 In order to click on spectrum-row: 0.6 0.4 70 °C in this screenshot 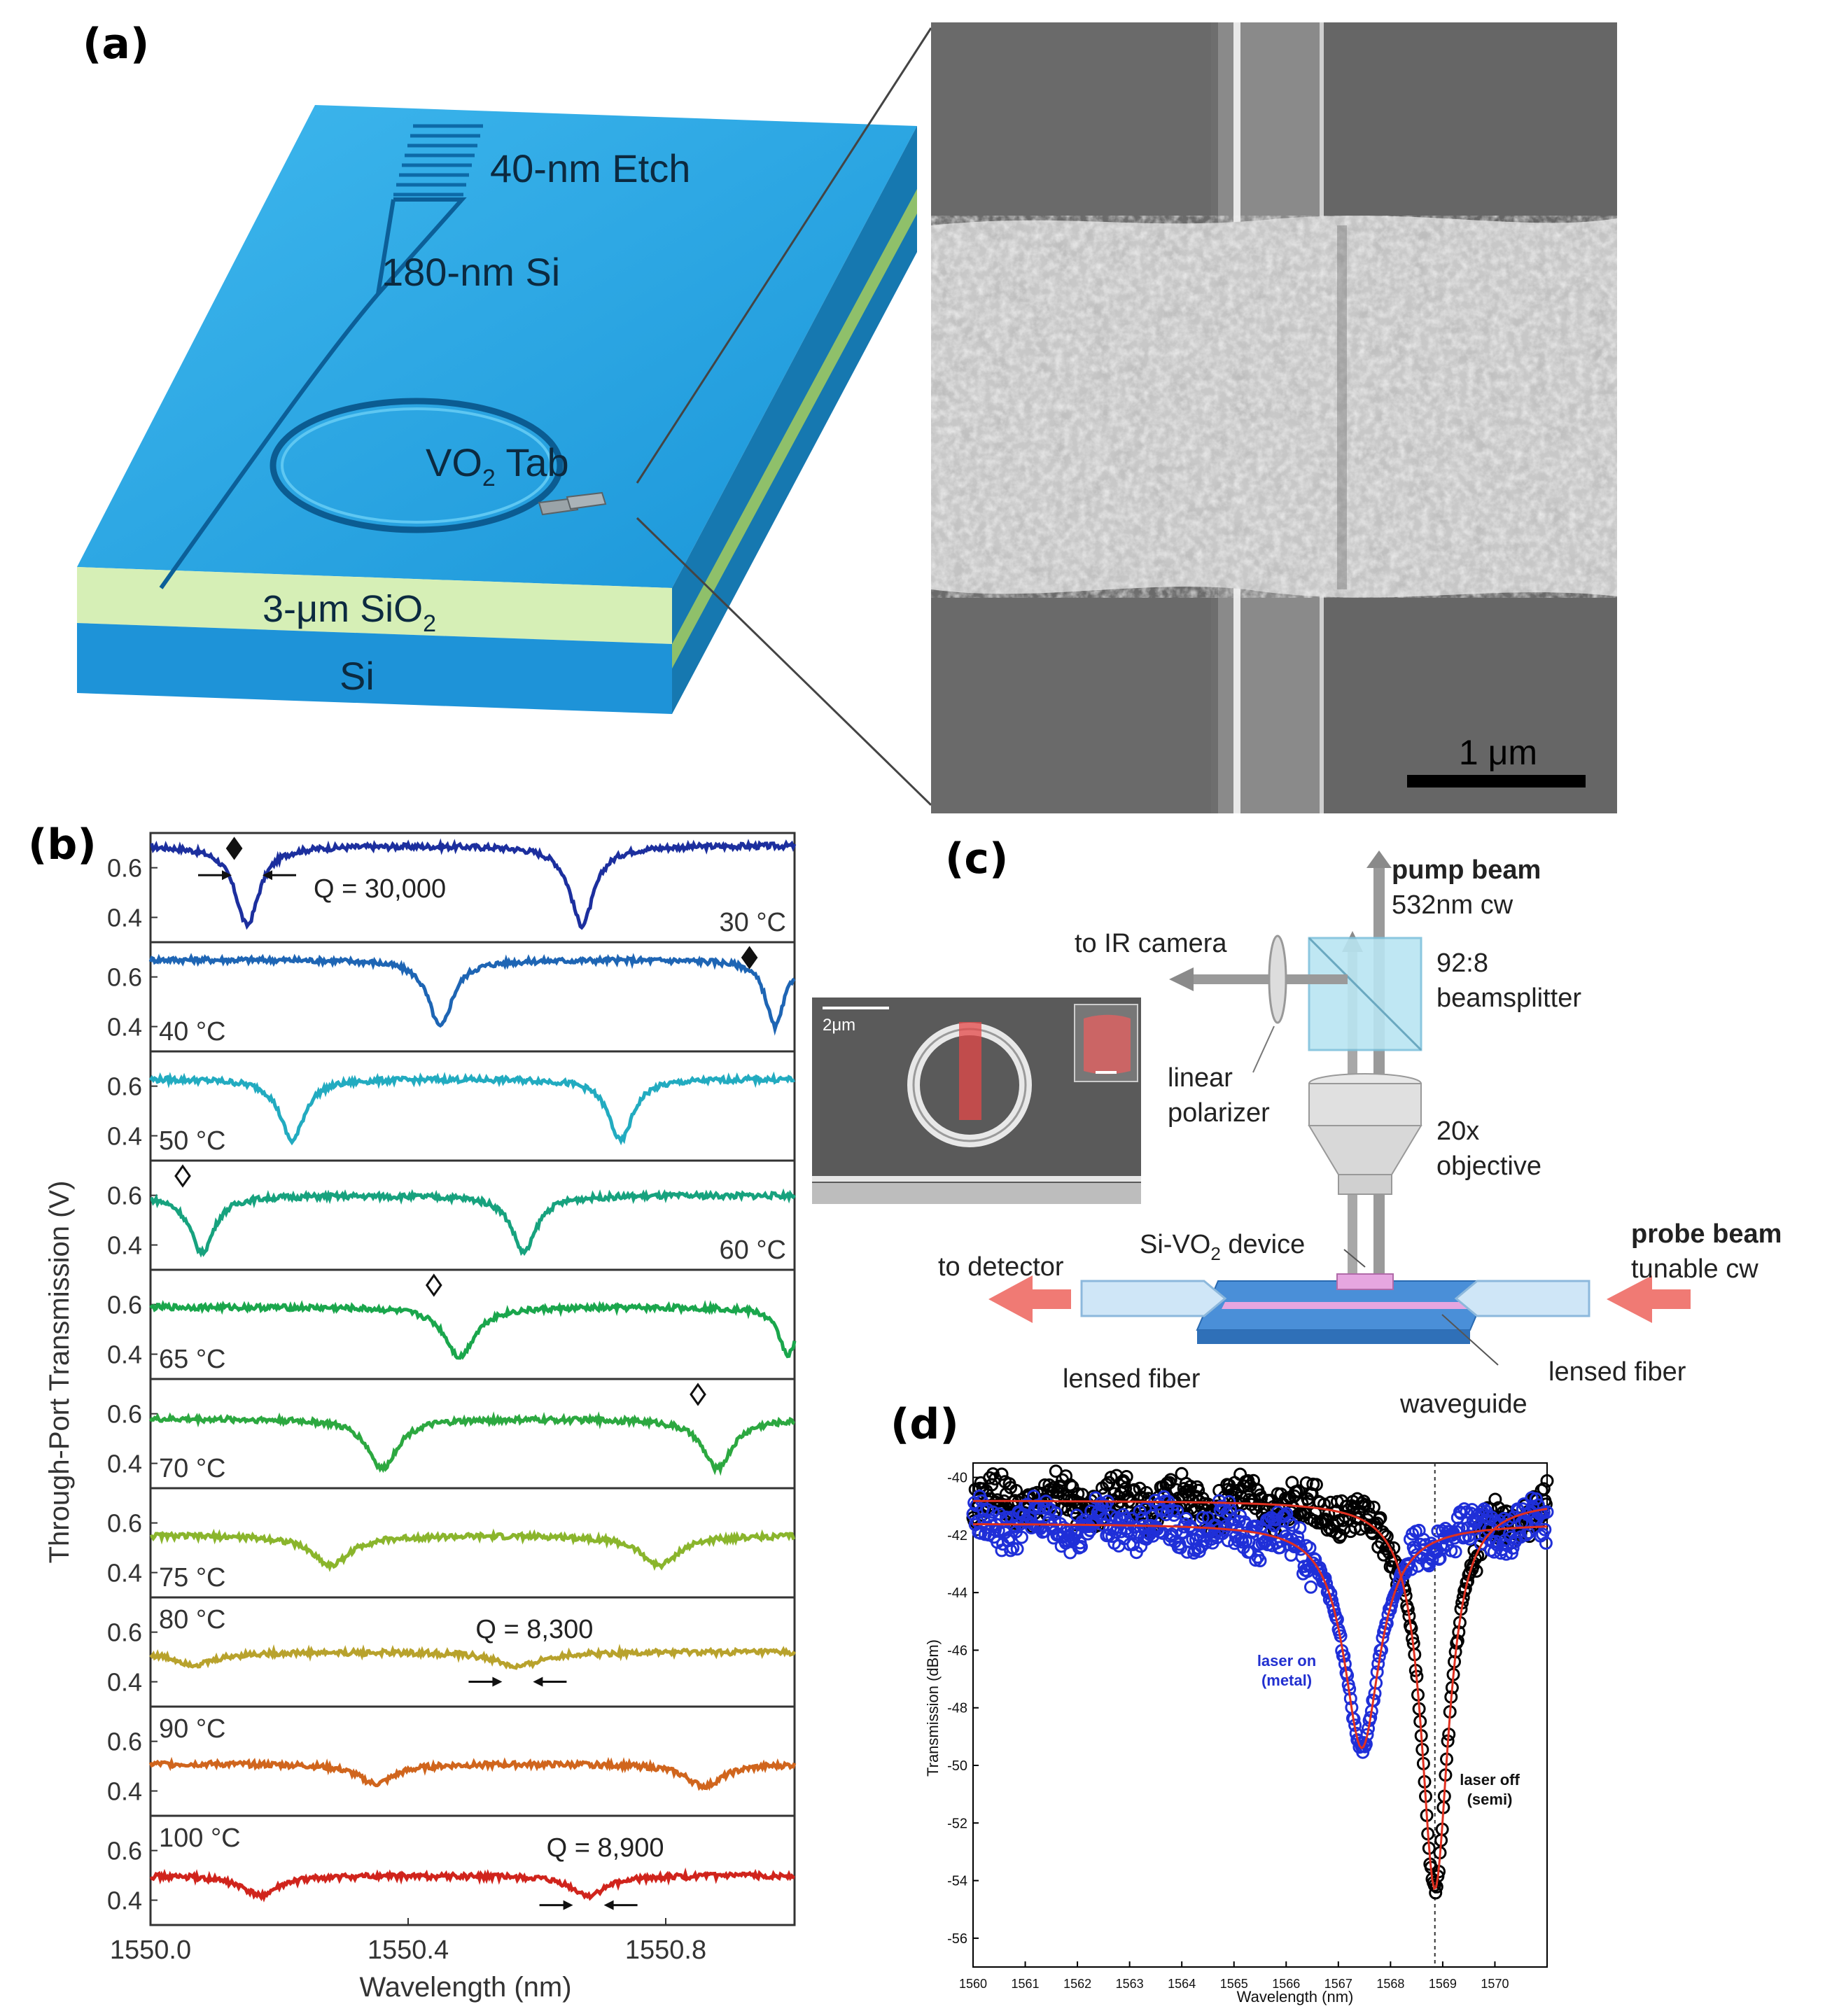, I will do `click(452, 1434)`.